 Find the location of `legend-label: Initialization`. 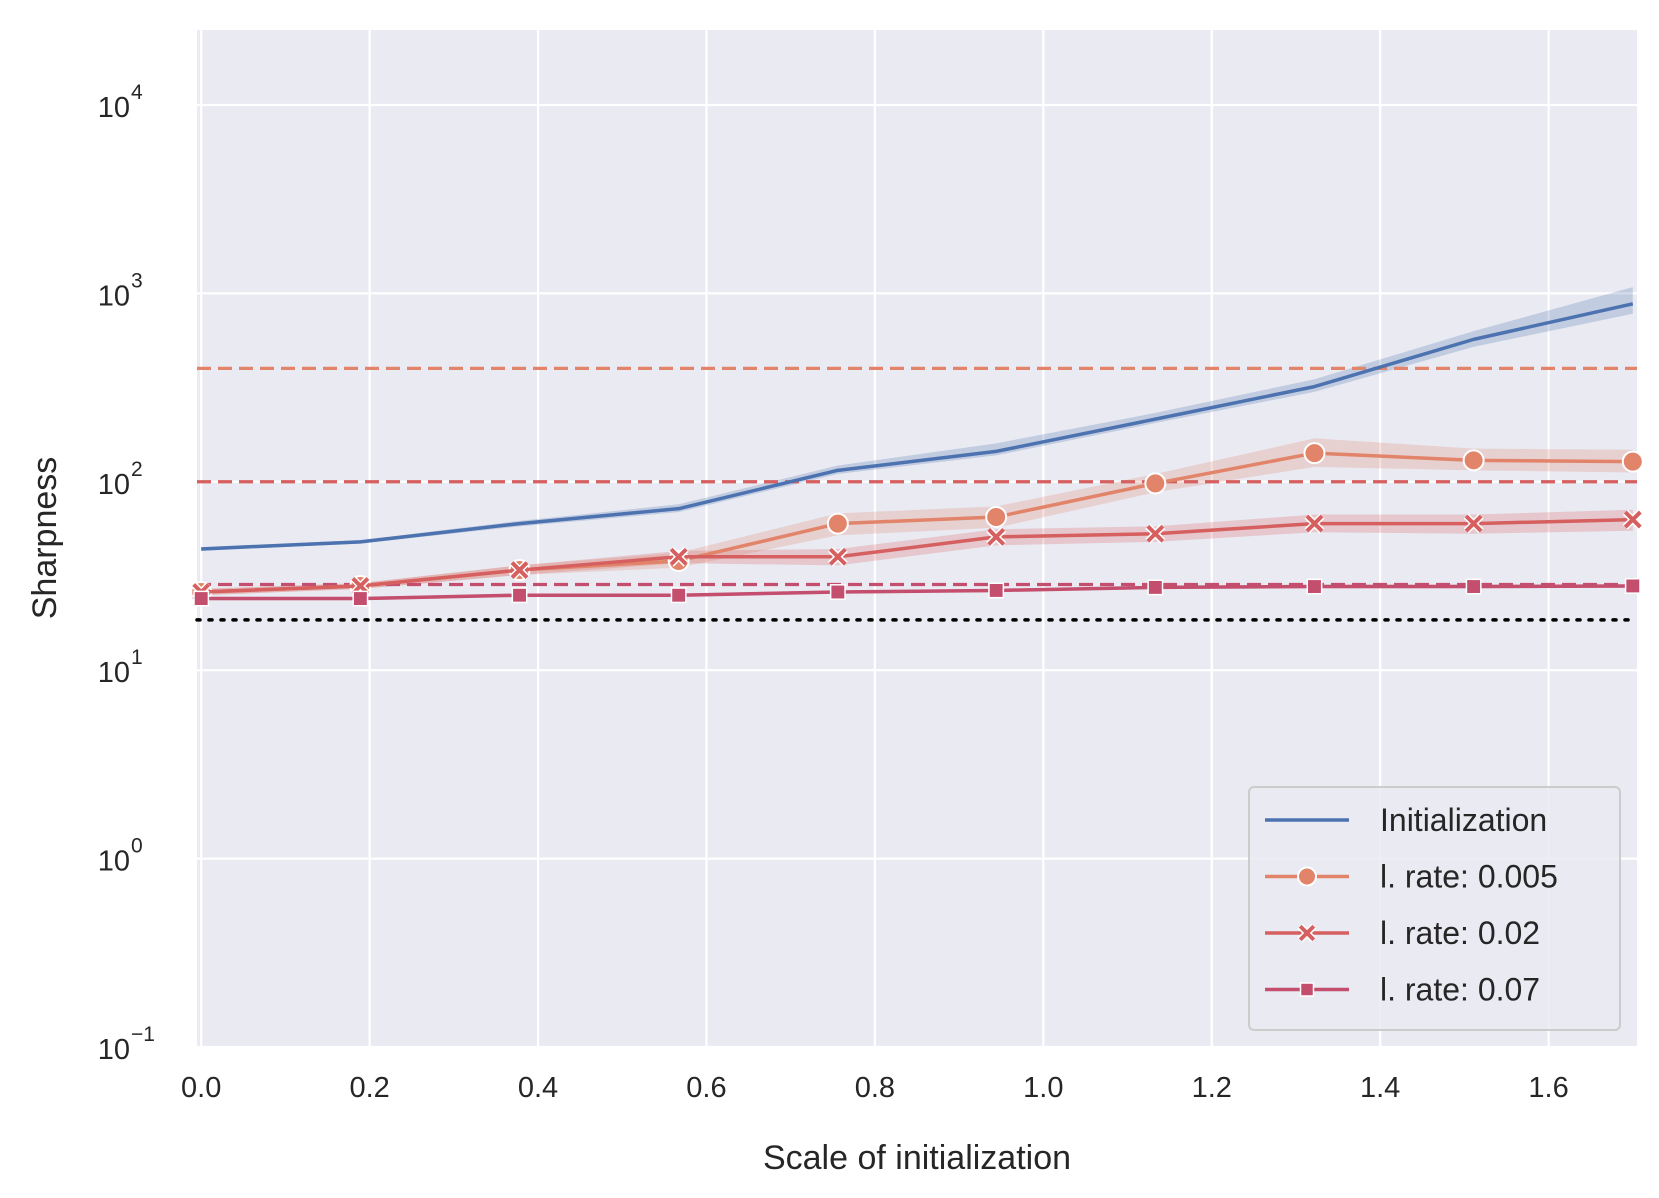

legend-label: Initialization is located at coordinates (1463, 820).